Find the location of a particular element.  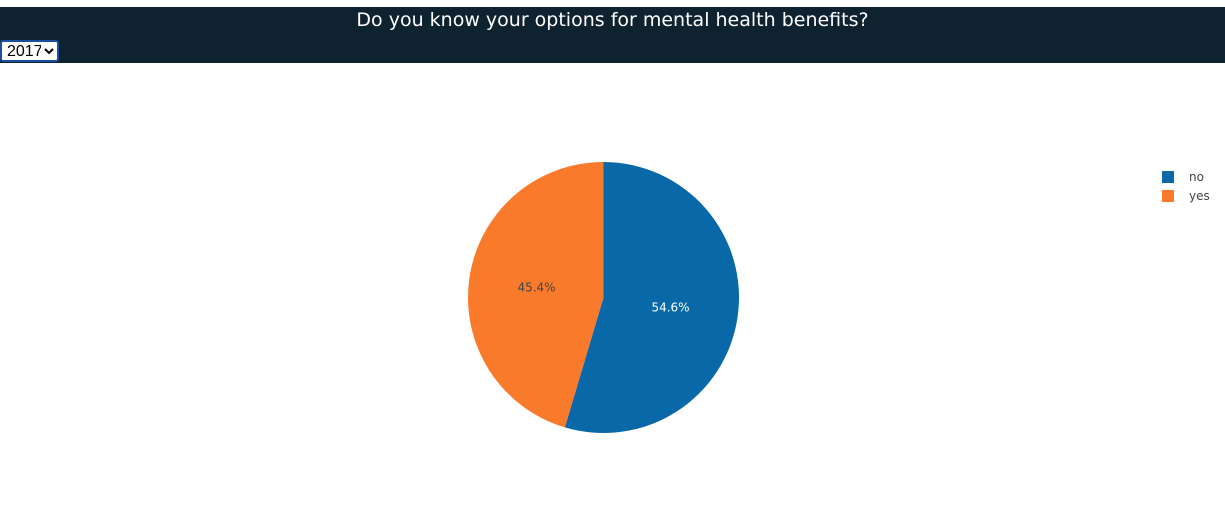

pie-slice-labels: 54.6% 45.4% is located at coordinates (603, 298).